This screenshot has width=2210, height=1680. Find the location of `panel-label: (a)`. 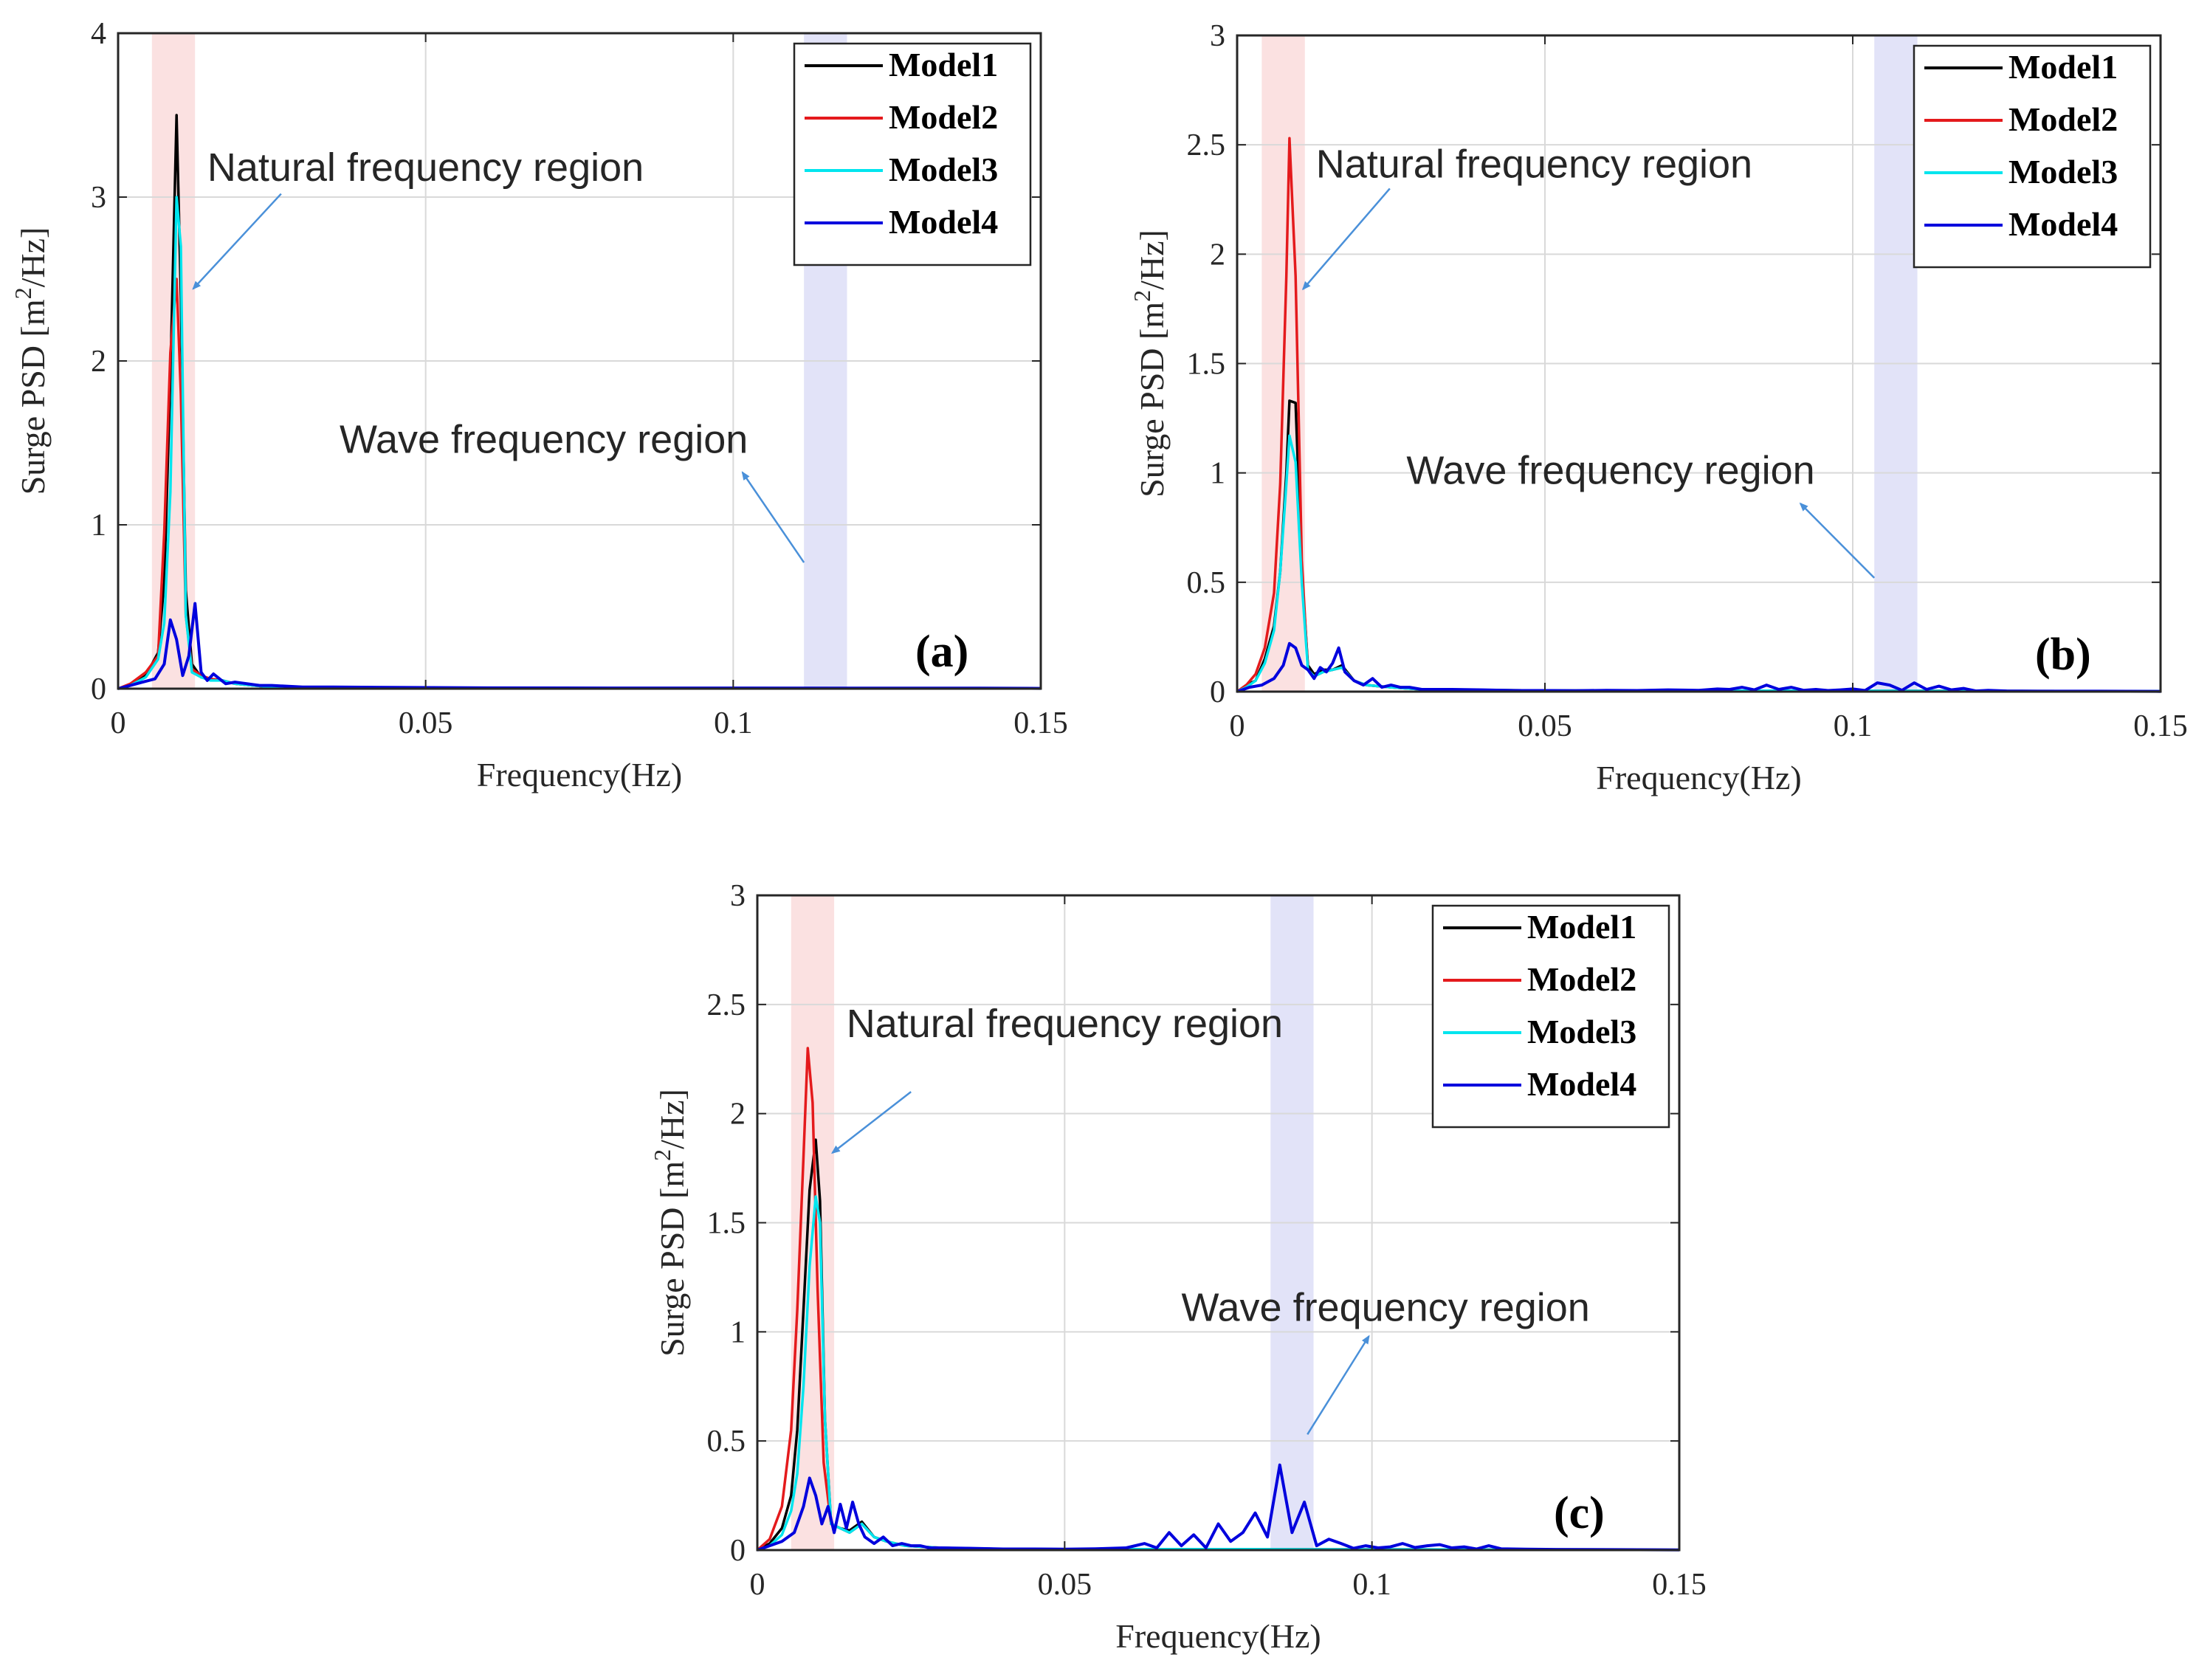

panel-label: (a) is located at coordinates (942, 652).